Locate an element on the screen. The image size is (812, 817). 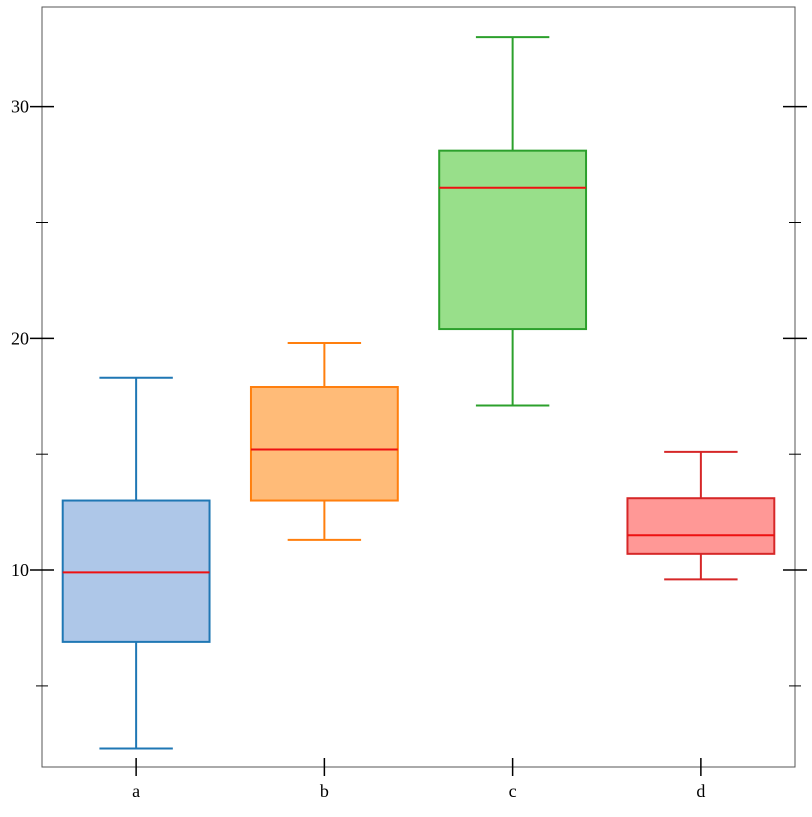
y-tick-label-20: 20 is located at coordinates (20, 338).